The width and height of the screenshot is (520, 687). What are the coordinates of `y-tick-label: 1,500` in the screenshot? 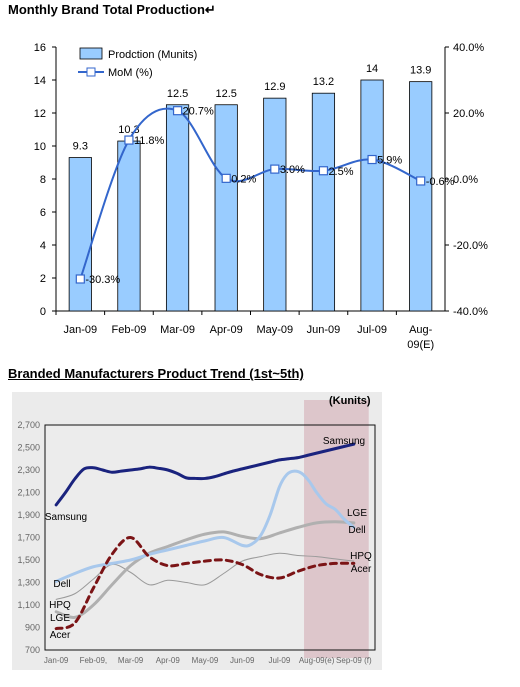 It's located at (28, 560).